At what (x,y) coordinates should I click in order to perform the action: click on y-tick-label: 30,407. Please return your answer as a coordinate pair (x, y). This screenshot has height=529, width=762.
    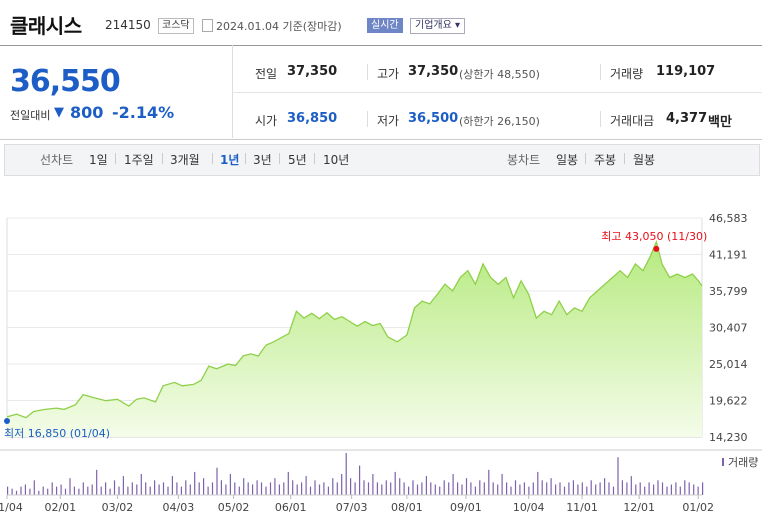
    Looking at the image, I should click on (728, 327).